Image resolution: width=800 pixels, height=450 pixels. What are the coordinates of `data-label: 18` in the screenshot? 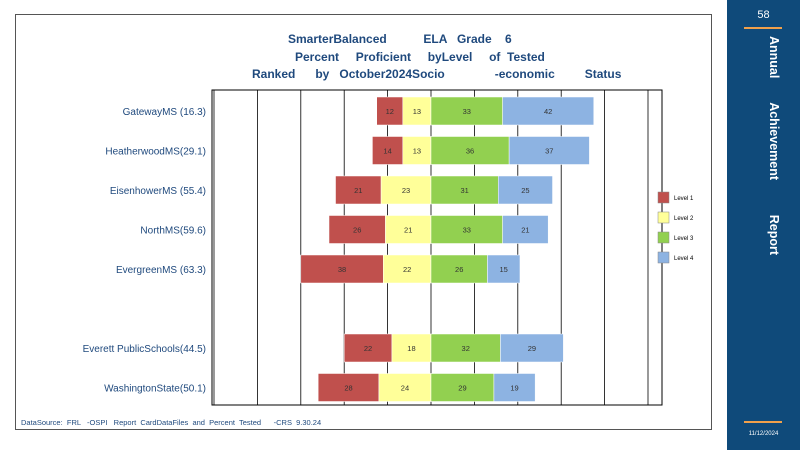 It's located at (411, 348).